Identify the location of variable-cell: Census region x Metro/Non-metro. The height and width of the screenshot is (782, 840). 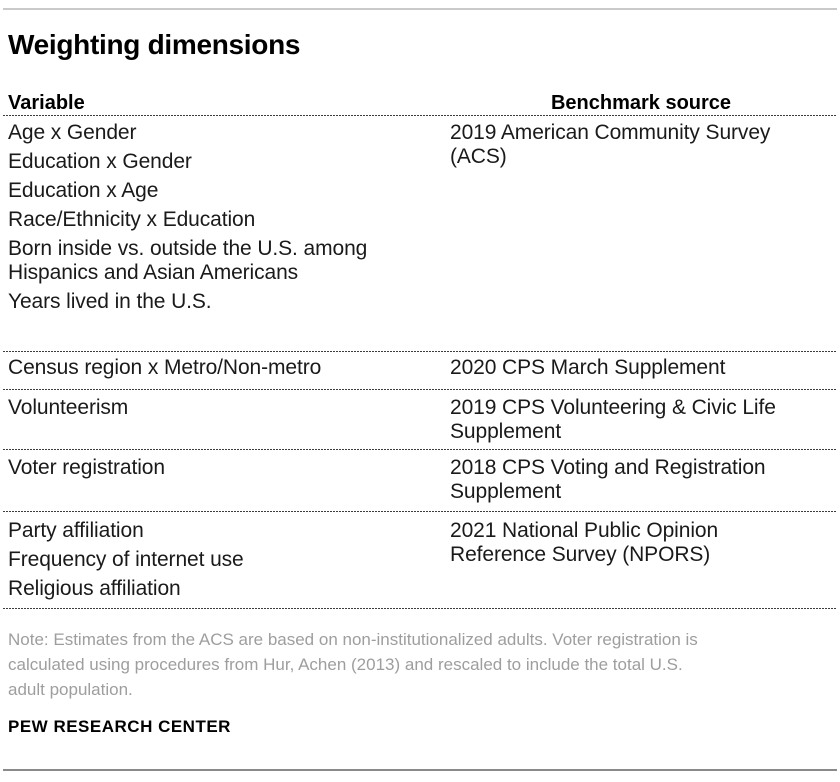
(229, 368).